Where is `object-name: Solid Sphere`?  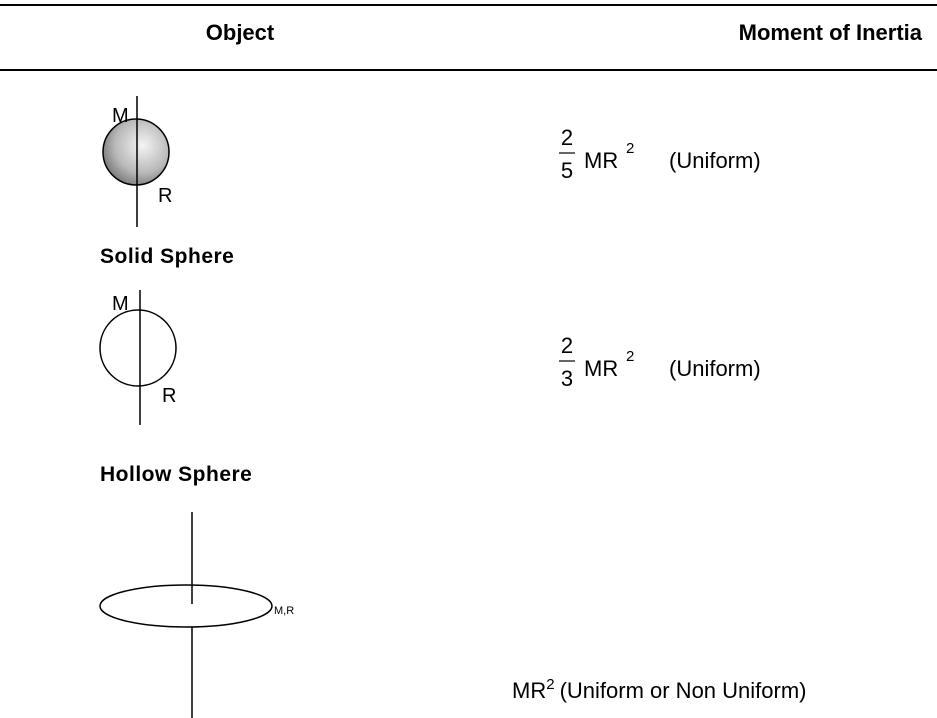
object-name: Solid Sphere is located at coordinates (167, 256).